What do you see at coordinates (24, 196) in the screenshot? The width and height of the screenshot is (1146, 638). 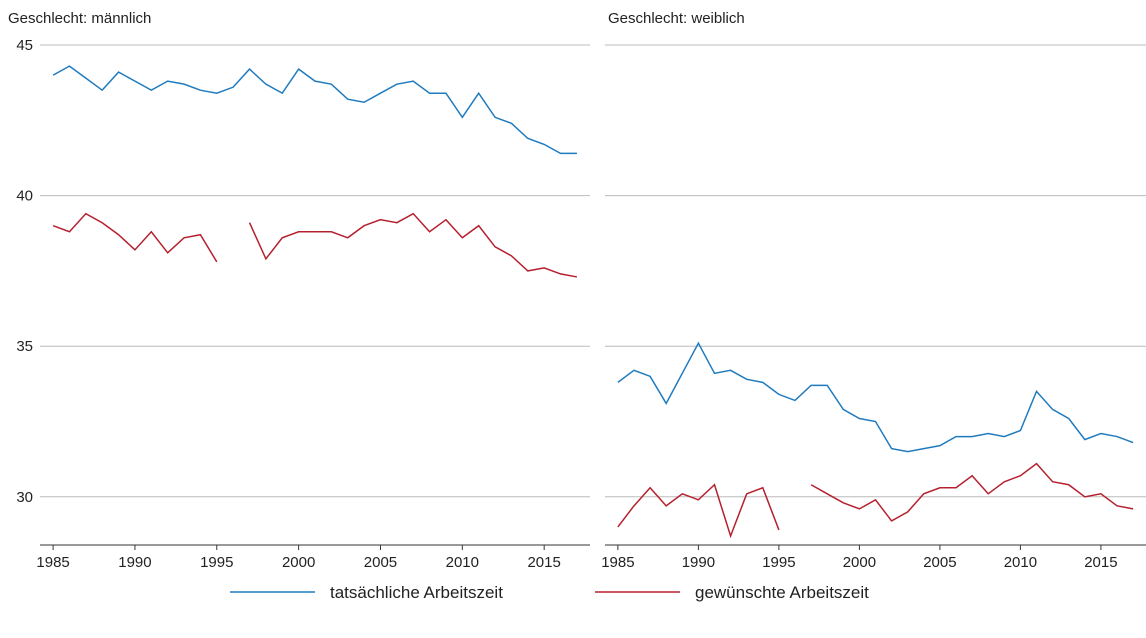 I see `y-tick-label: 40` at bounding box center [24, 196].